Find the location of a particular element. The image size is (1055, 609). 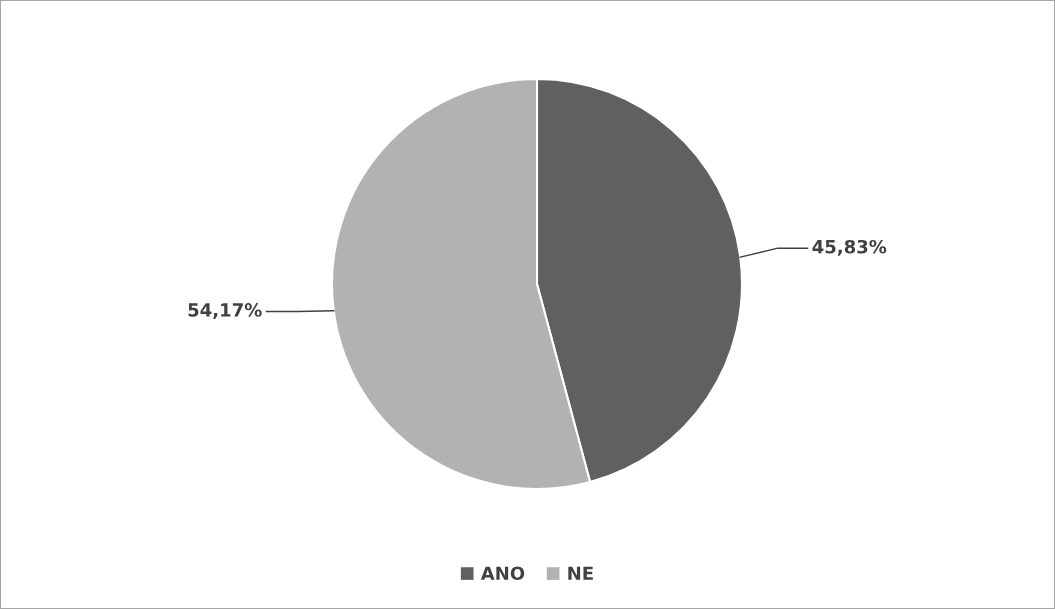

legend-label: NE is located at coordinates (580, 573).